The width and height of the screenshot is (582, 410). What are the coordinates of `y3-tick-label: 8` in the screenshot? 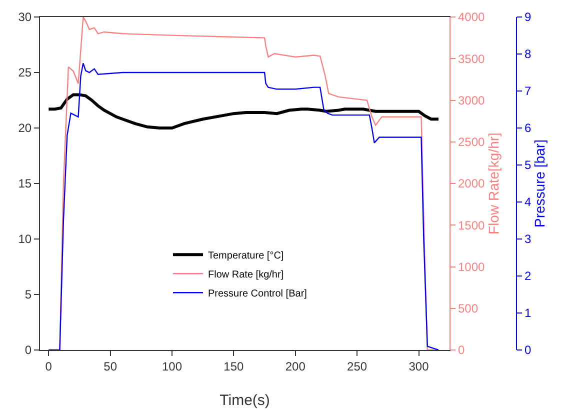 It's located at (528, 54).